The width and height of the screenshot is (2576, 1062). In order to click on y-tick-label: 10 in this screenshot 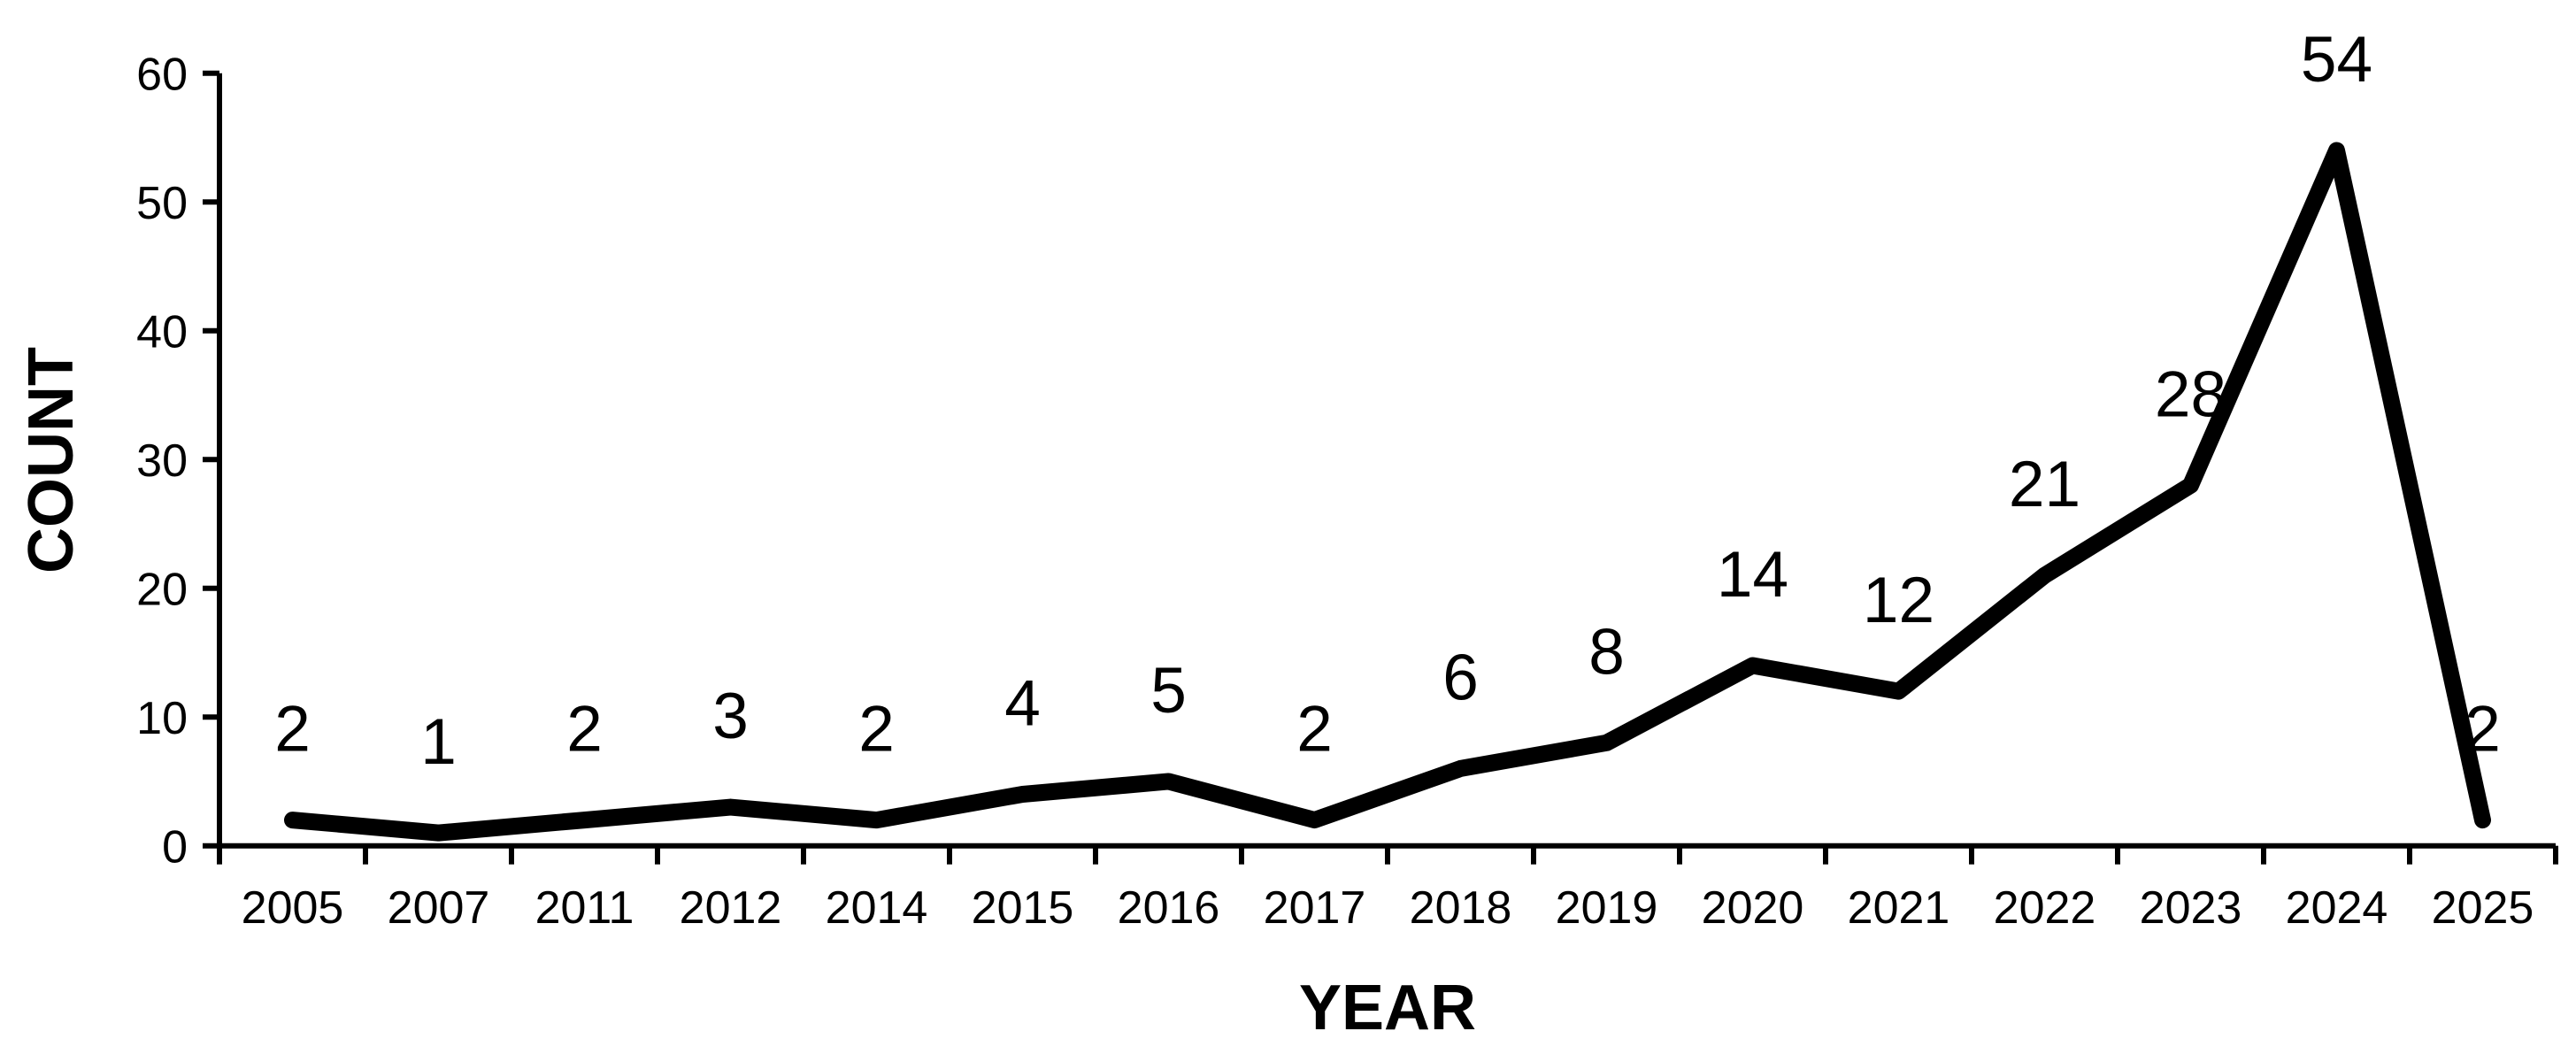, I will do `click(162, 718)`.